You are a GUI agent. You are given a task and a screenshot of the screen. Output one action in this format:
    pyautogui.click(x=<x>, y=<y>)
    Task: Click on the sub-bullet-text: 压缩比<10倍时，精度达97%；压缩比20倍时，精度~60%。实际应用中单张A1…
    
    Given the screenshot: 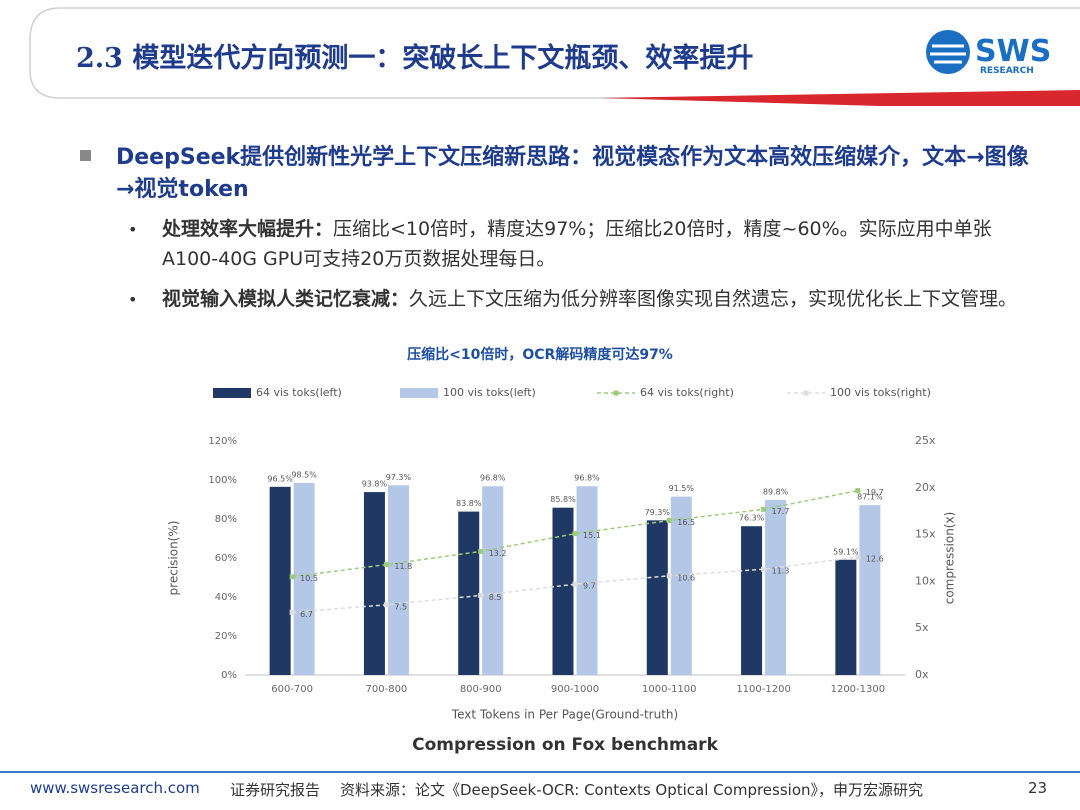 What is the action you would take?
    pyautogui.click(x=577, y=244)
    